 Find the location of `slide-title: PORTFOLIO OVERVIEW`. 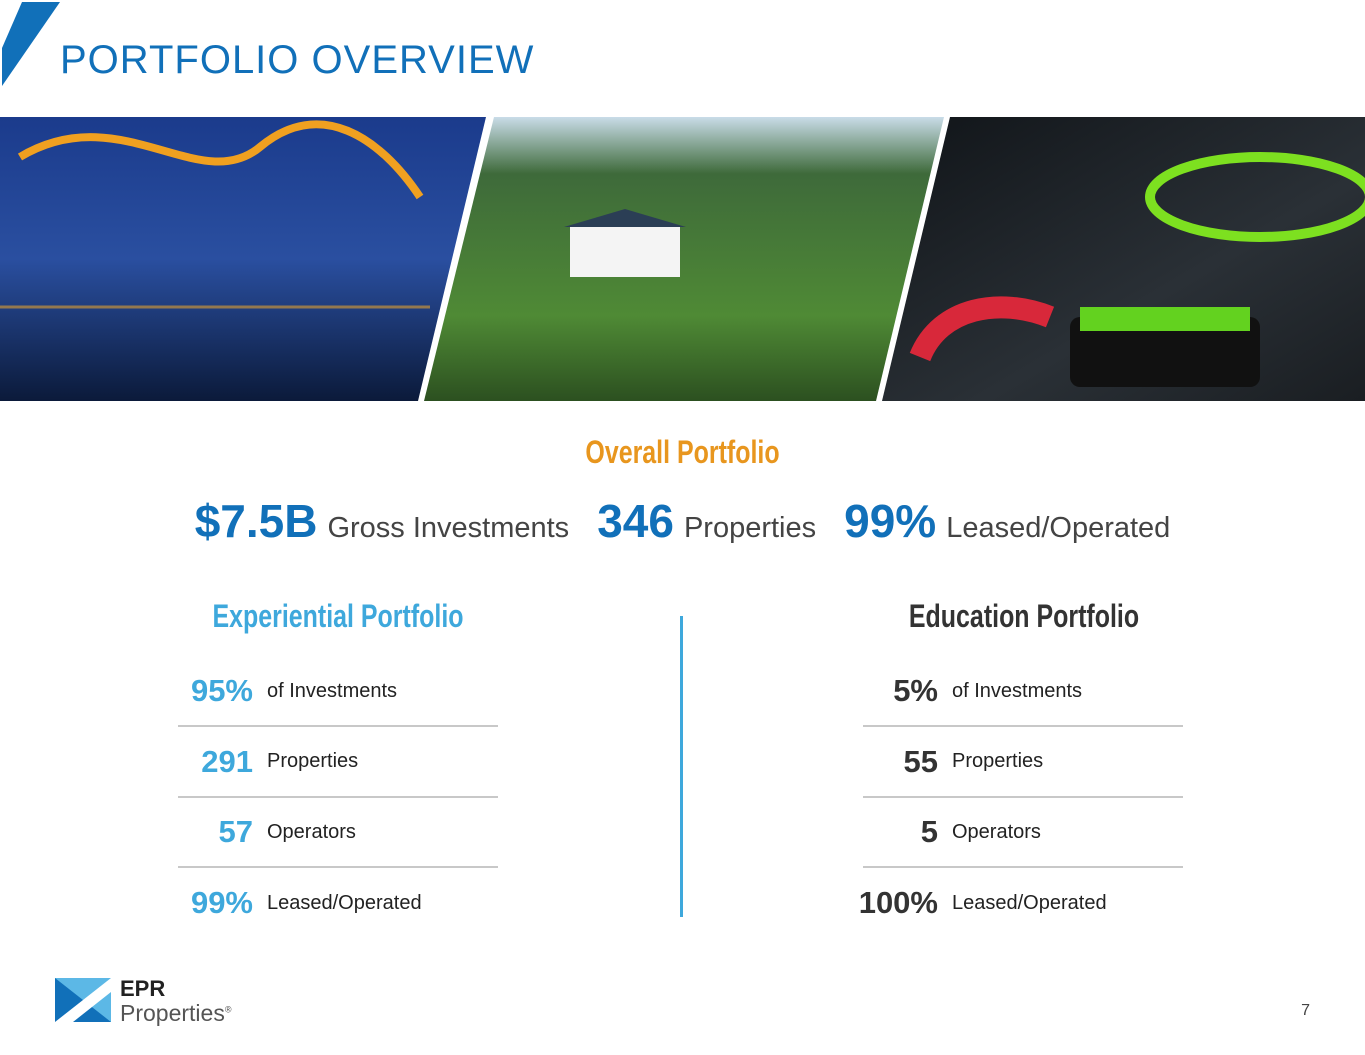

slide-title: PORTFOLIO OVERVIEW is located at coordinates (297, 60).